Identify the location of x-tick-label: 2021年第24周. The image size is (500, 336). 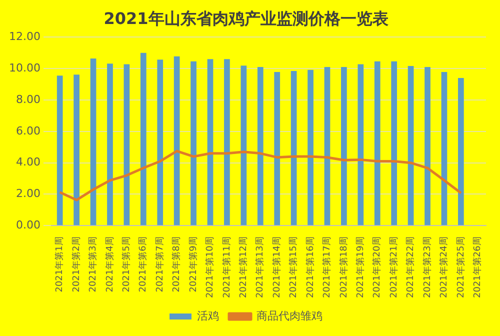
(444, 267).